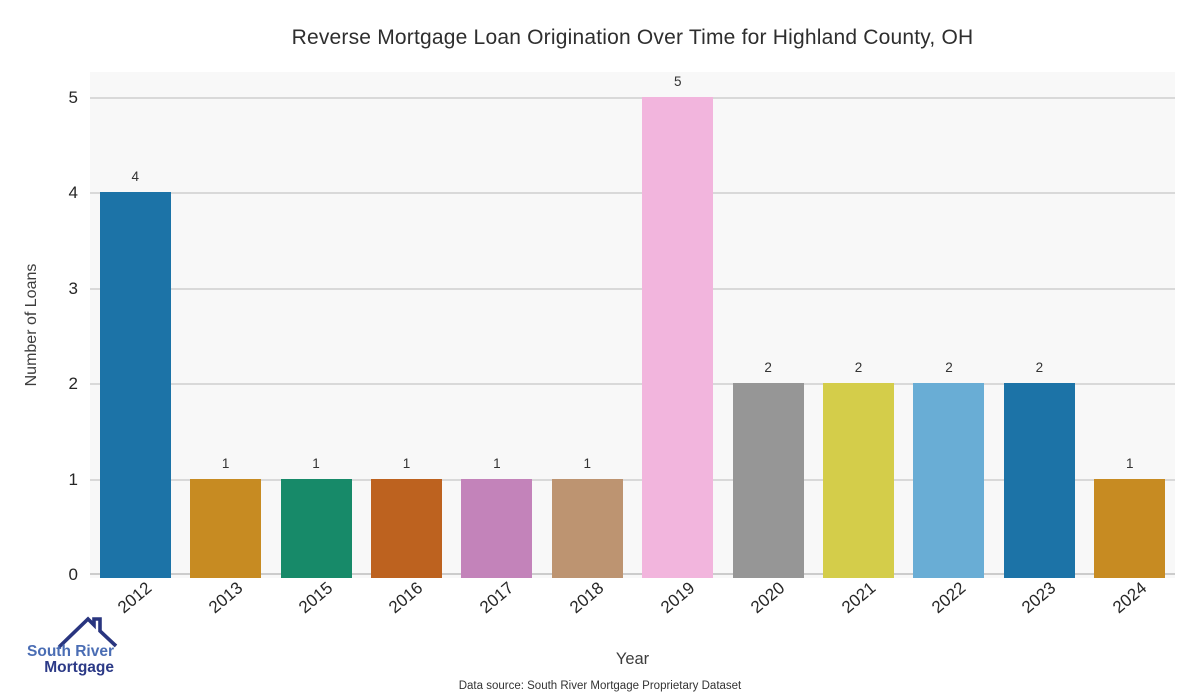 Image resolution: width=1200 pixels, height=700 pixels. What do you see at coordinates (677, 598) in the screenshot?
I see `x-tick-label: 2019` at bounding box center [677, 598].